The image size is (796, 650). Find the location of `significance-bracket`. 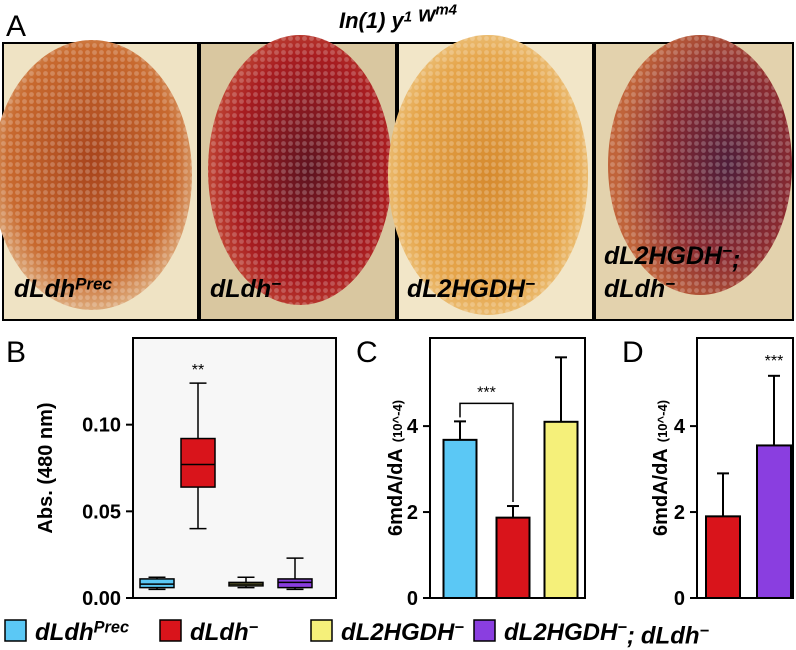

significance-bracket is located at coordinates (486, 452).